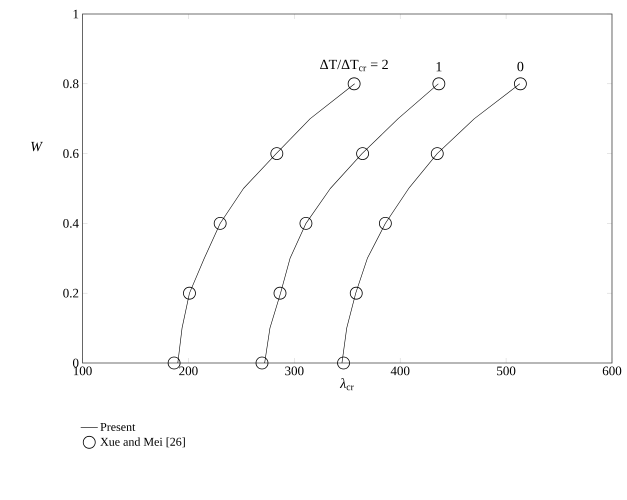 This screenshot has width=627, height=500. I want to click on x-tick-label: 600, so click(612, 371).